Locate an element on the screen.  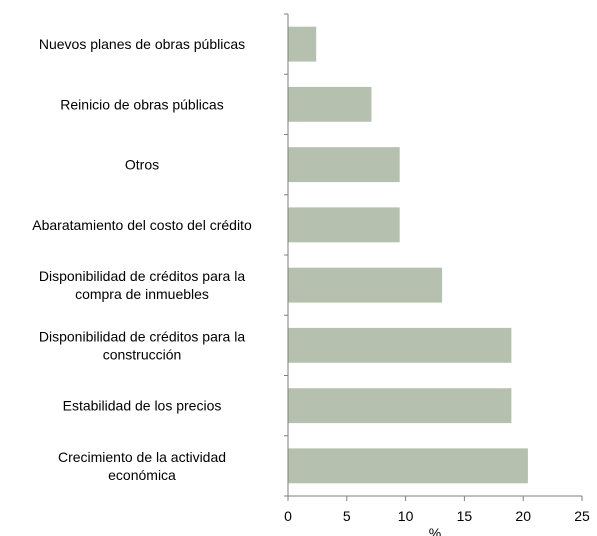
category-label-1: Reinicio de obras públicas is located at coordinates (141, 104).